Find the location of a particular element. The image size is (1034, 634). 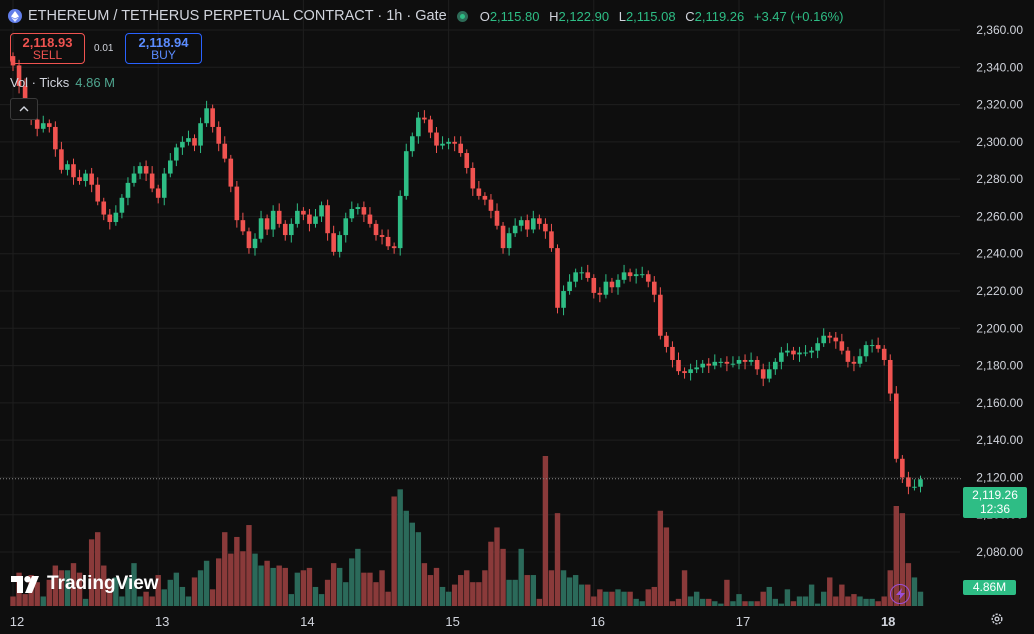

bolt-icon is located at coordinates (900, 594).